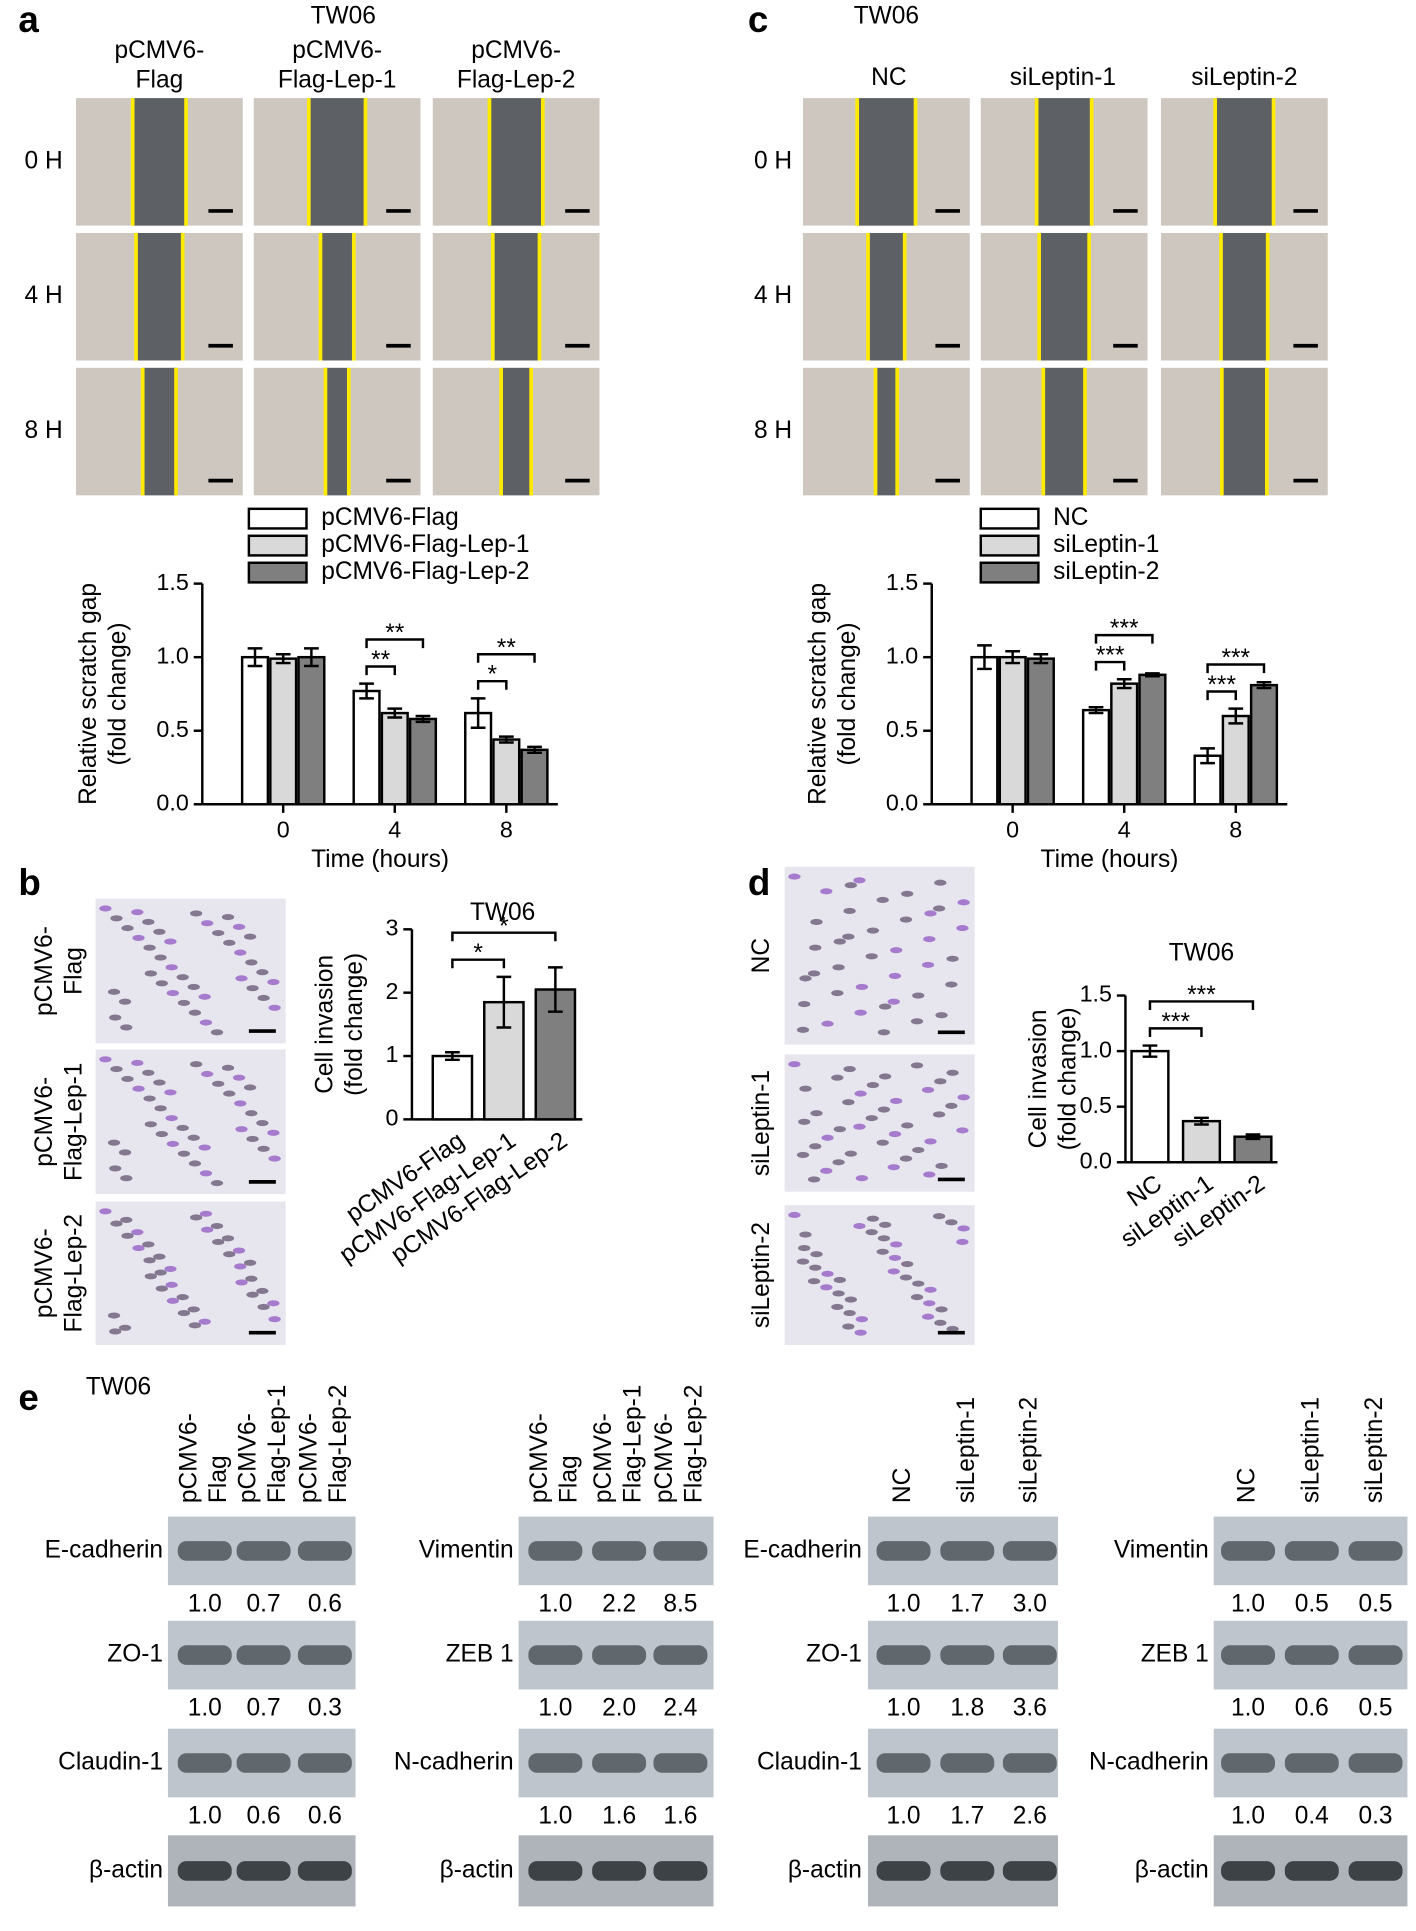  Describe the element at coordinates (1063, 77) in the screenshot. I see `column-label: siLeptin-1` at that location.